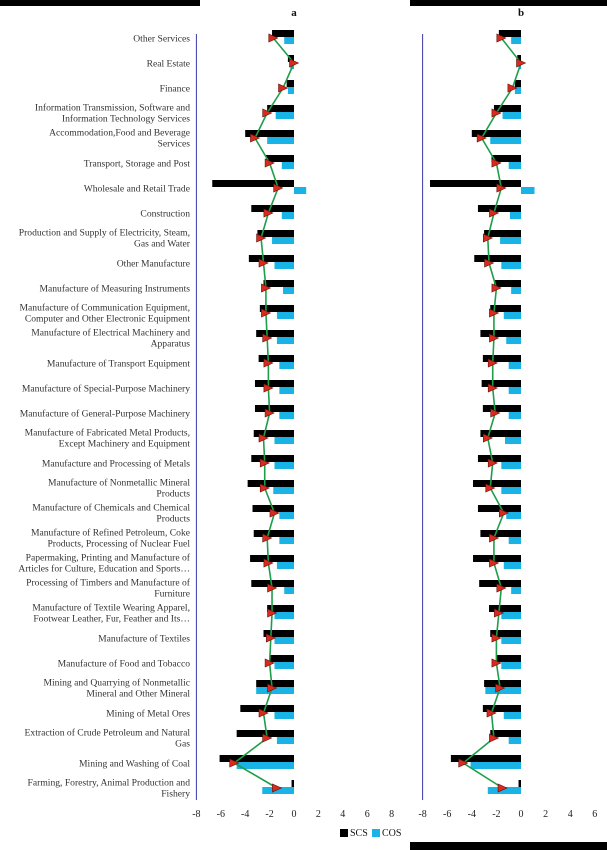 The height and width of the screenshot is (850, 607). I want to click on category-label-line: Finance, so click(175, 89).